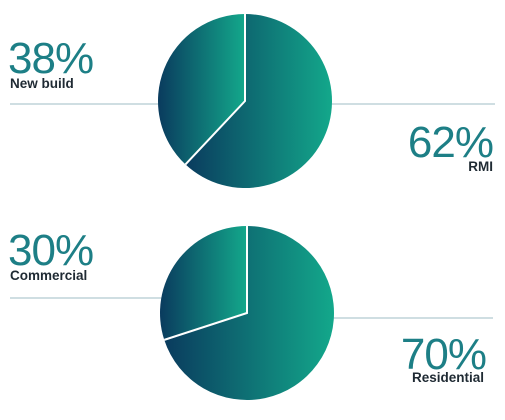 The image size is (505, 420). I want to click on percent-residential: 70%, so click(443, 354).